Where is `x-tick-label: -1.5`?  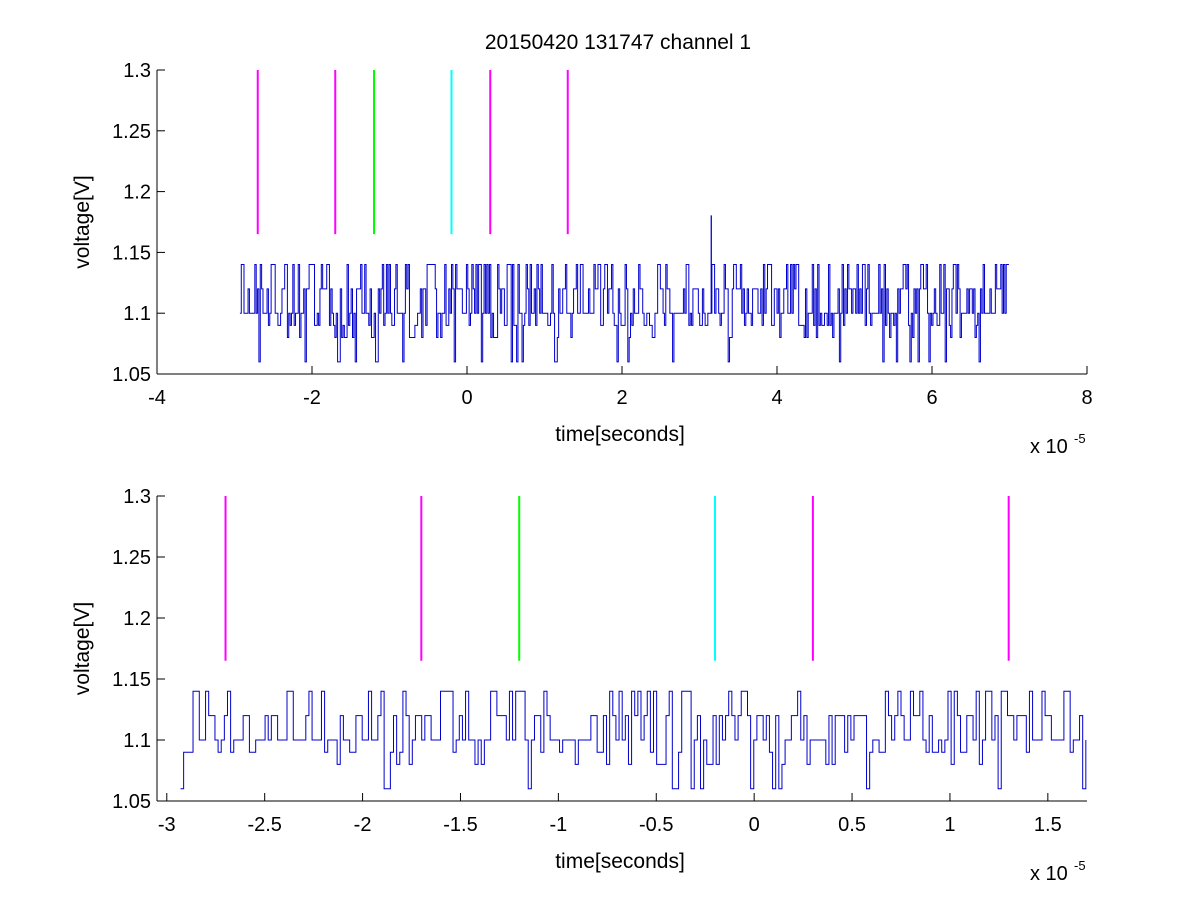
x-tick-label: -1.5 is located at coordinates (460, 825).